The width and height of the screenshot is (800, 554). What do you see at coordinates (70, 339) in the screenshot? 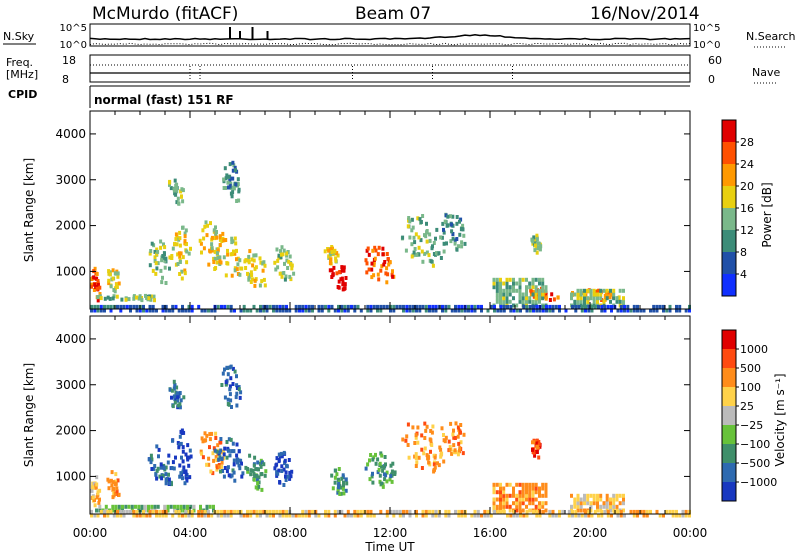
I see `ytick-label: 4000` at bounding box center [70, 339].